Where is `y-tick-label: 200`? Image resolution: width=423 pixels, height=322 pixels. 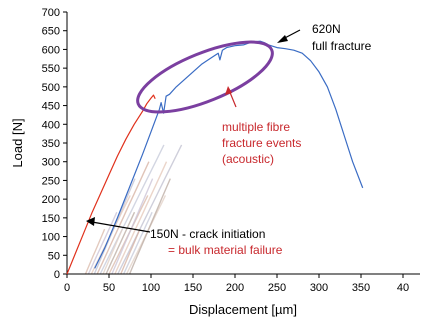 y-tick-label: 200 is located at coordinates (51, 200).